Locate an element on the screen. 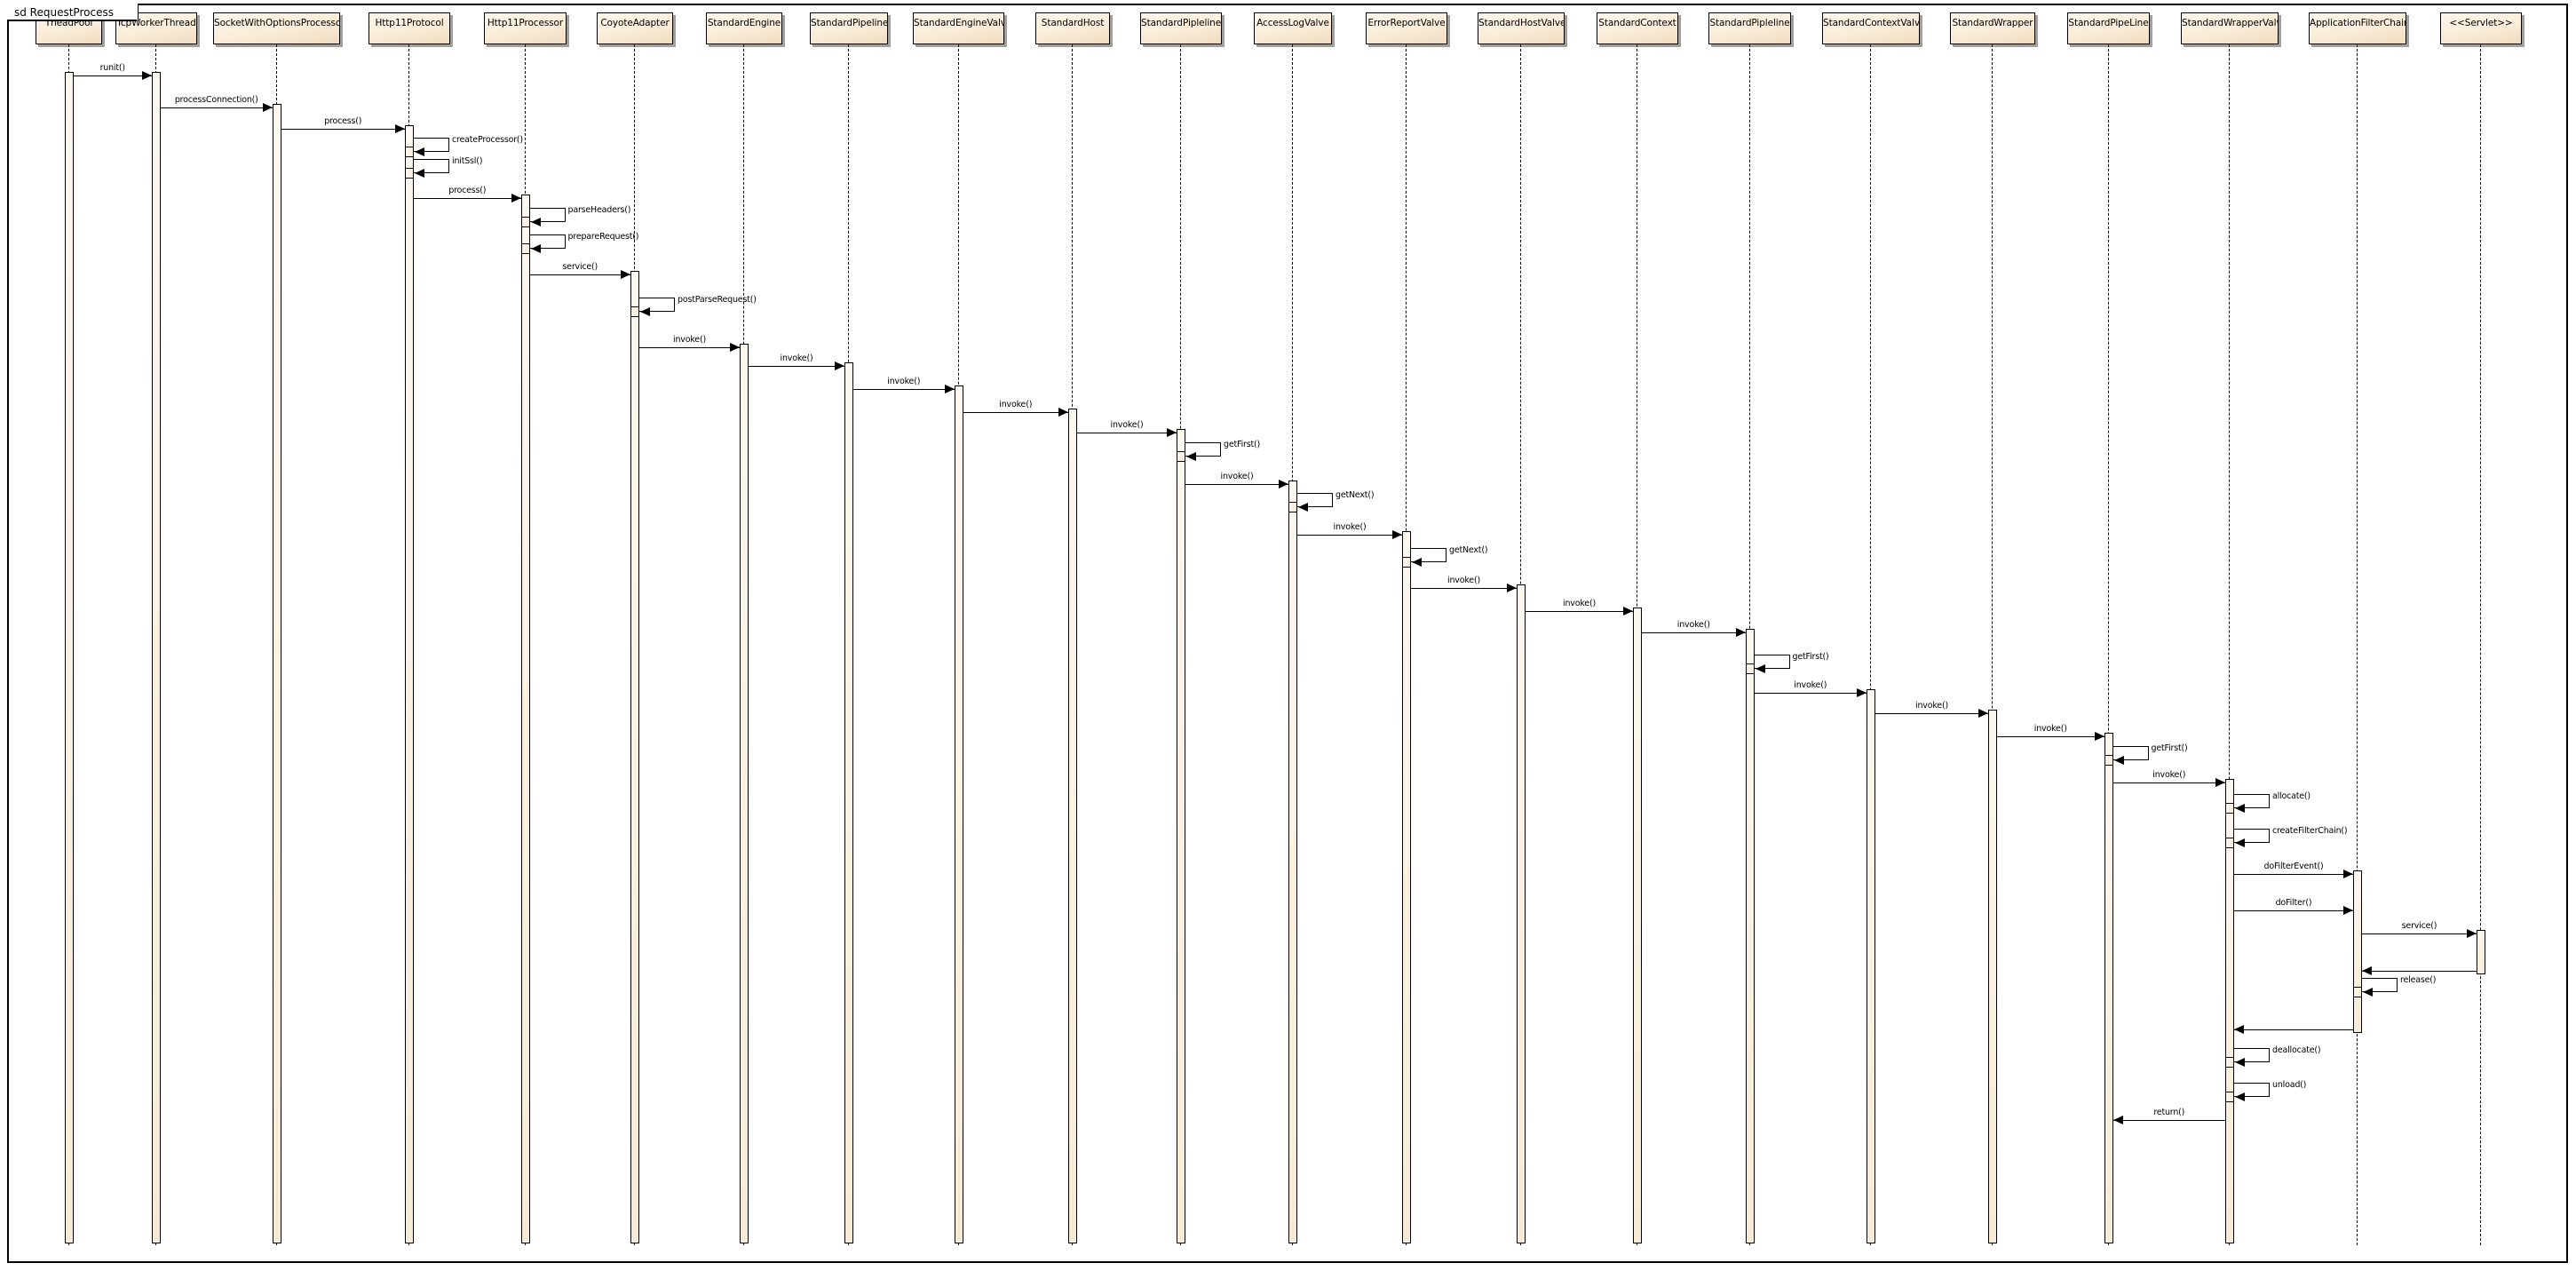 The width and height of the screenshot is (2576, 1271). lifeline-head-accesslogvalve: AccessLogValve is located at coordinates (1293, 28).